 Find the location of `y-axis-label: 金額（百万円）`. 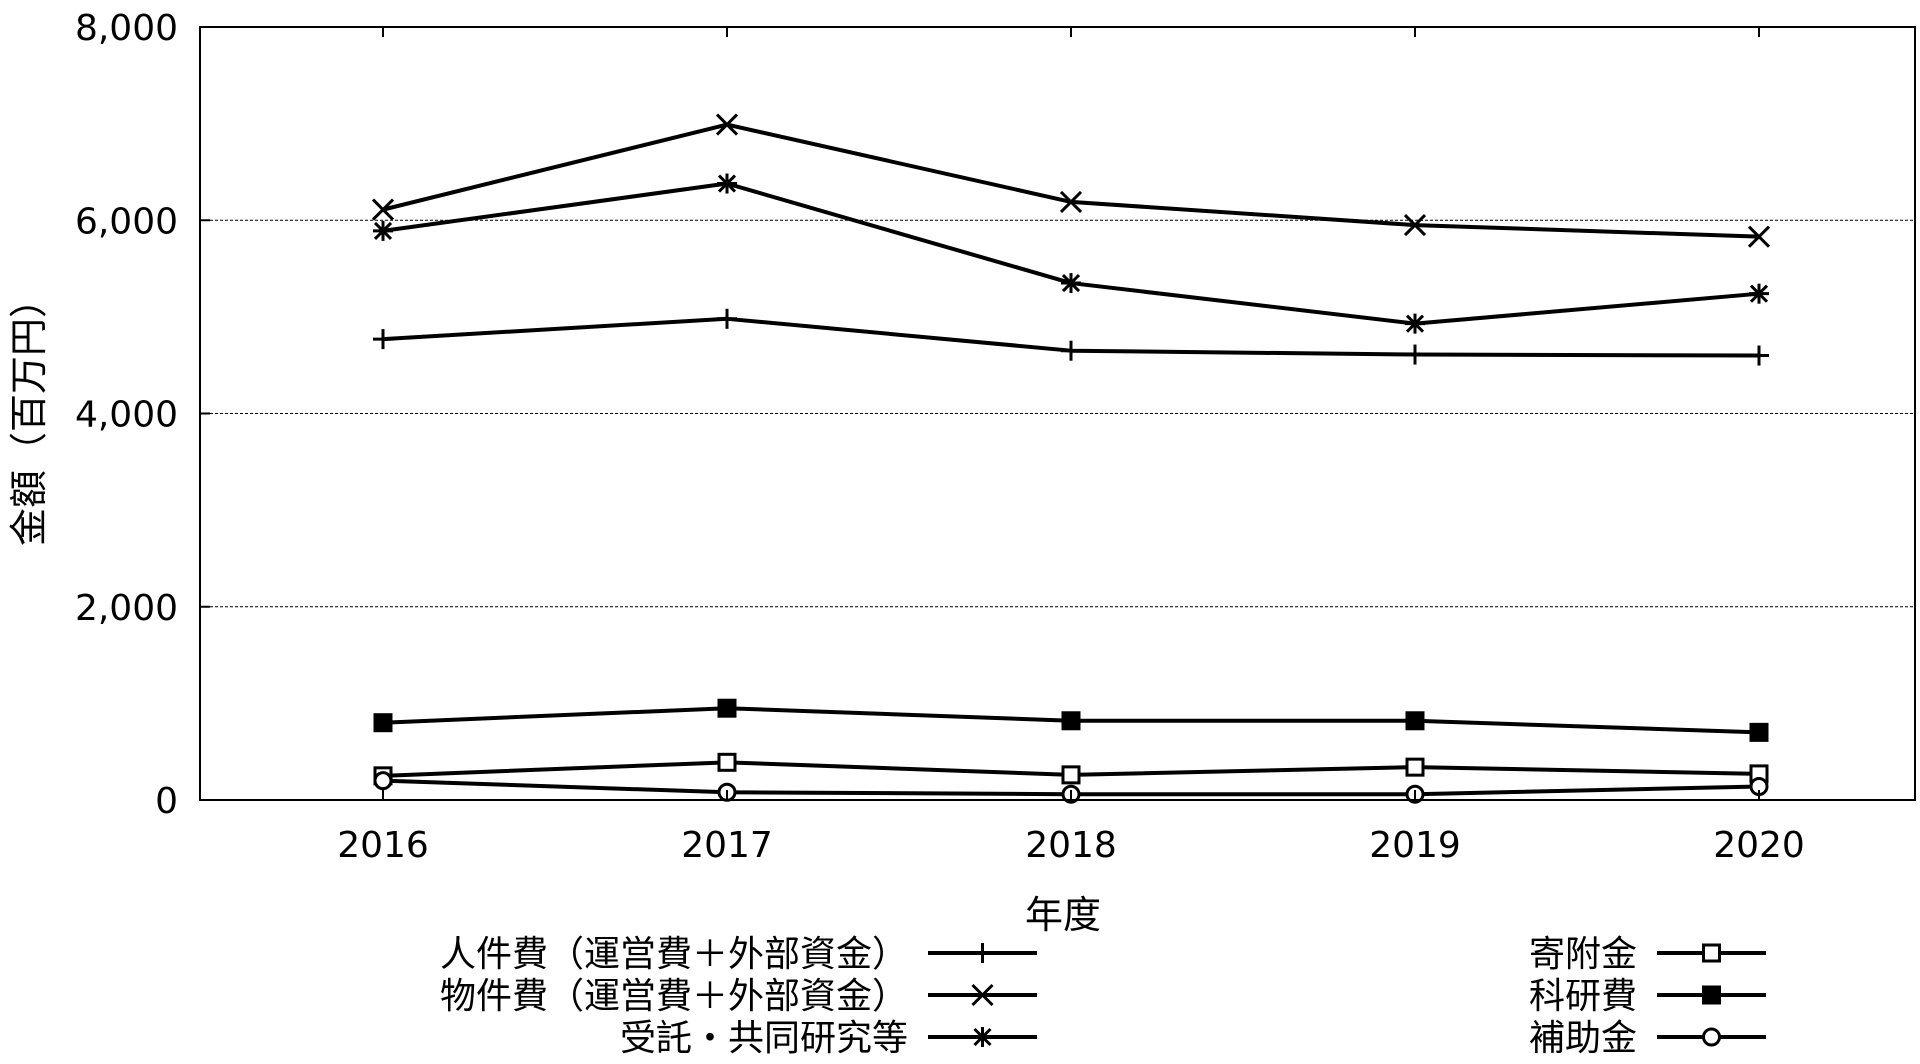

y-axis-label: 金額（百万円） is located at coordinates (29, 413).